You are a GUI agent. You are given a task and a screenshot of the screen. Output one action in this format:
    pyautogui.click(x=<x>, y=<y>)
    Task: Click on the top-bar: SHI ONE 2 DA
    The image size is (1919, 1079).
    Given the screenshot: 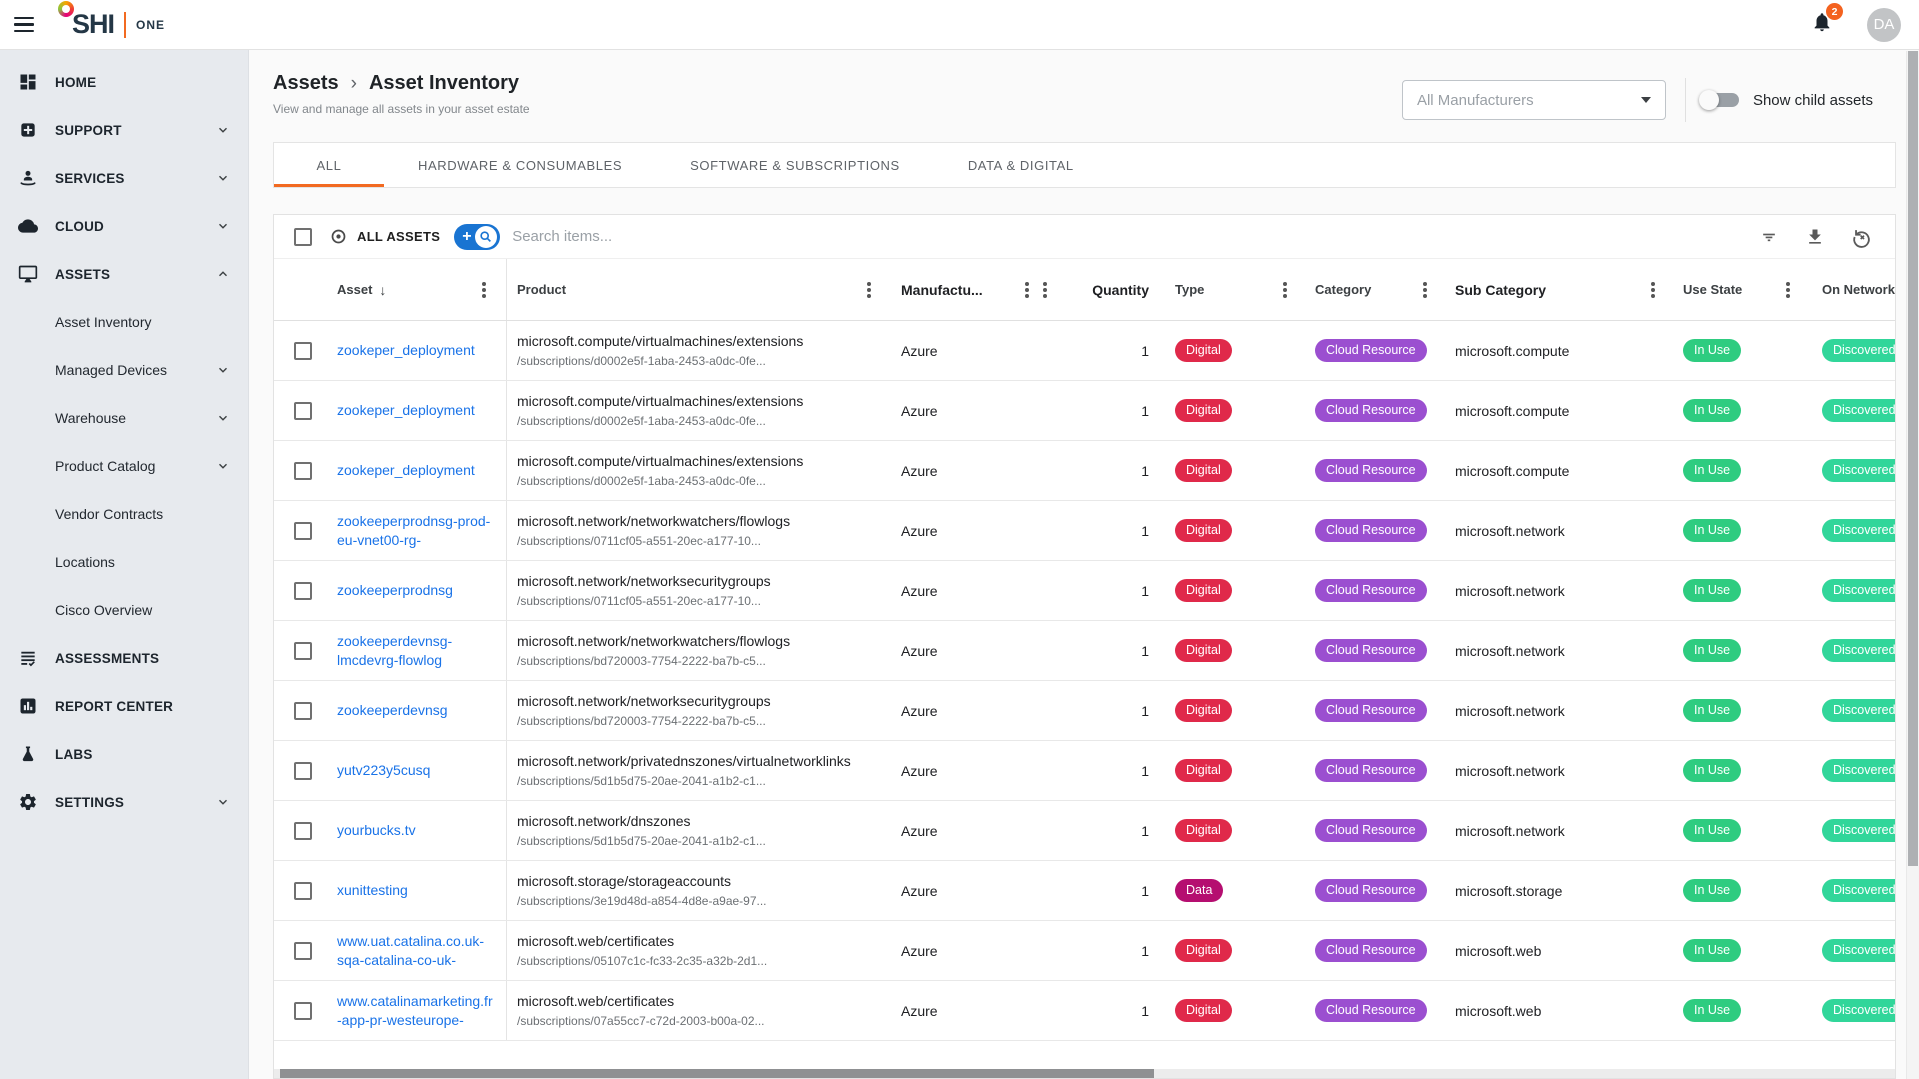 What is the action you would take?
    pyautogui.click(x=959, y=25)
    